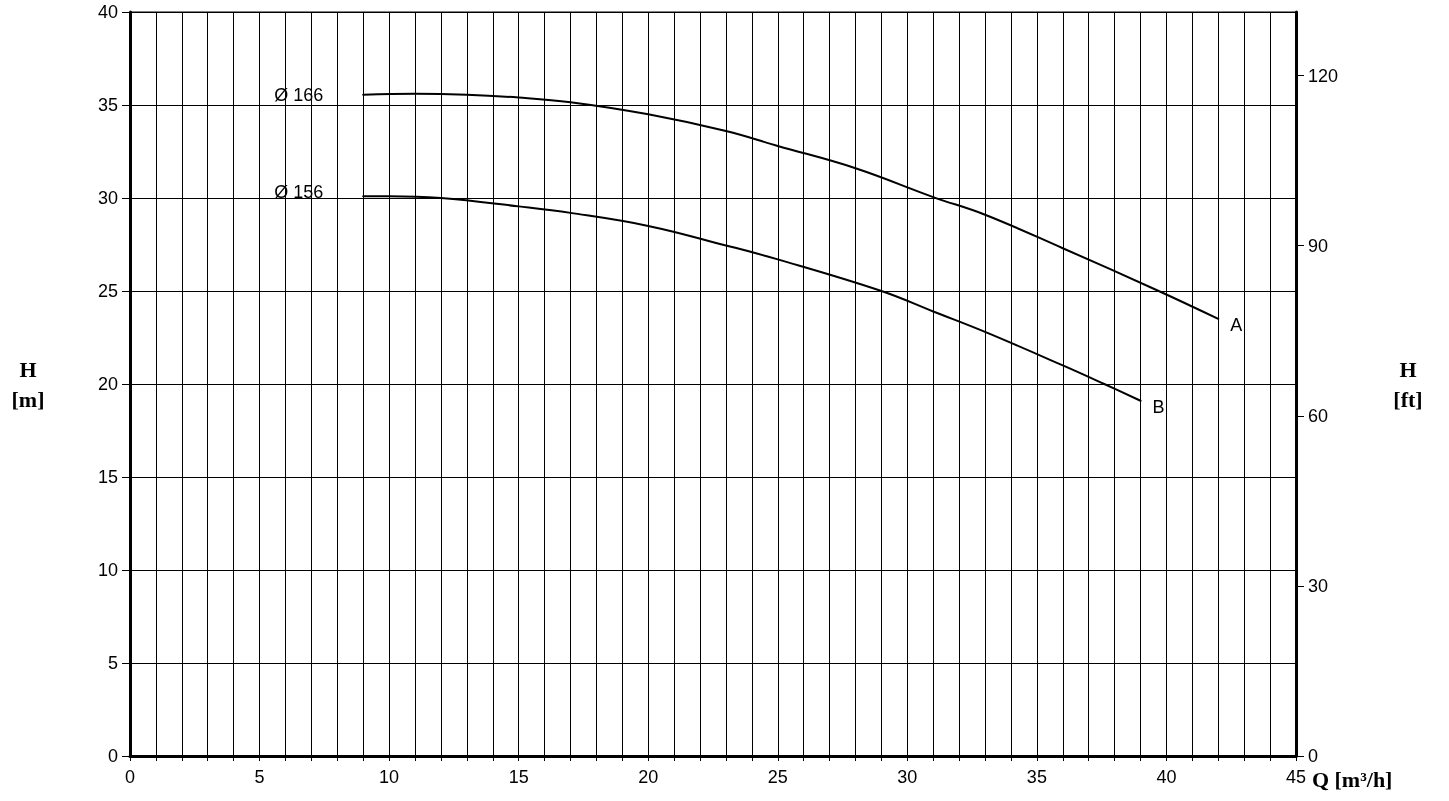 The height and width of the screenshot is (801, 1449). Describe the element at coordinates (107, 12) in the screenshot. I see `y-tick-label: 40` at that location.